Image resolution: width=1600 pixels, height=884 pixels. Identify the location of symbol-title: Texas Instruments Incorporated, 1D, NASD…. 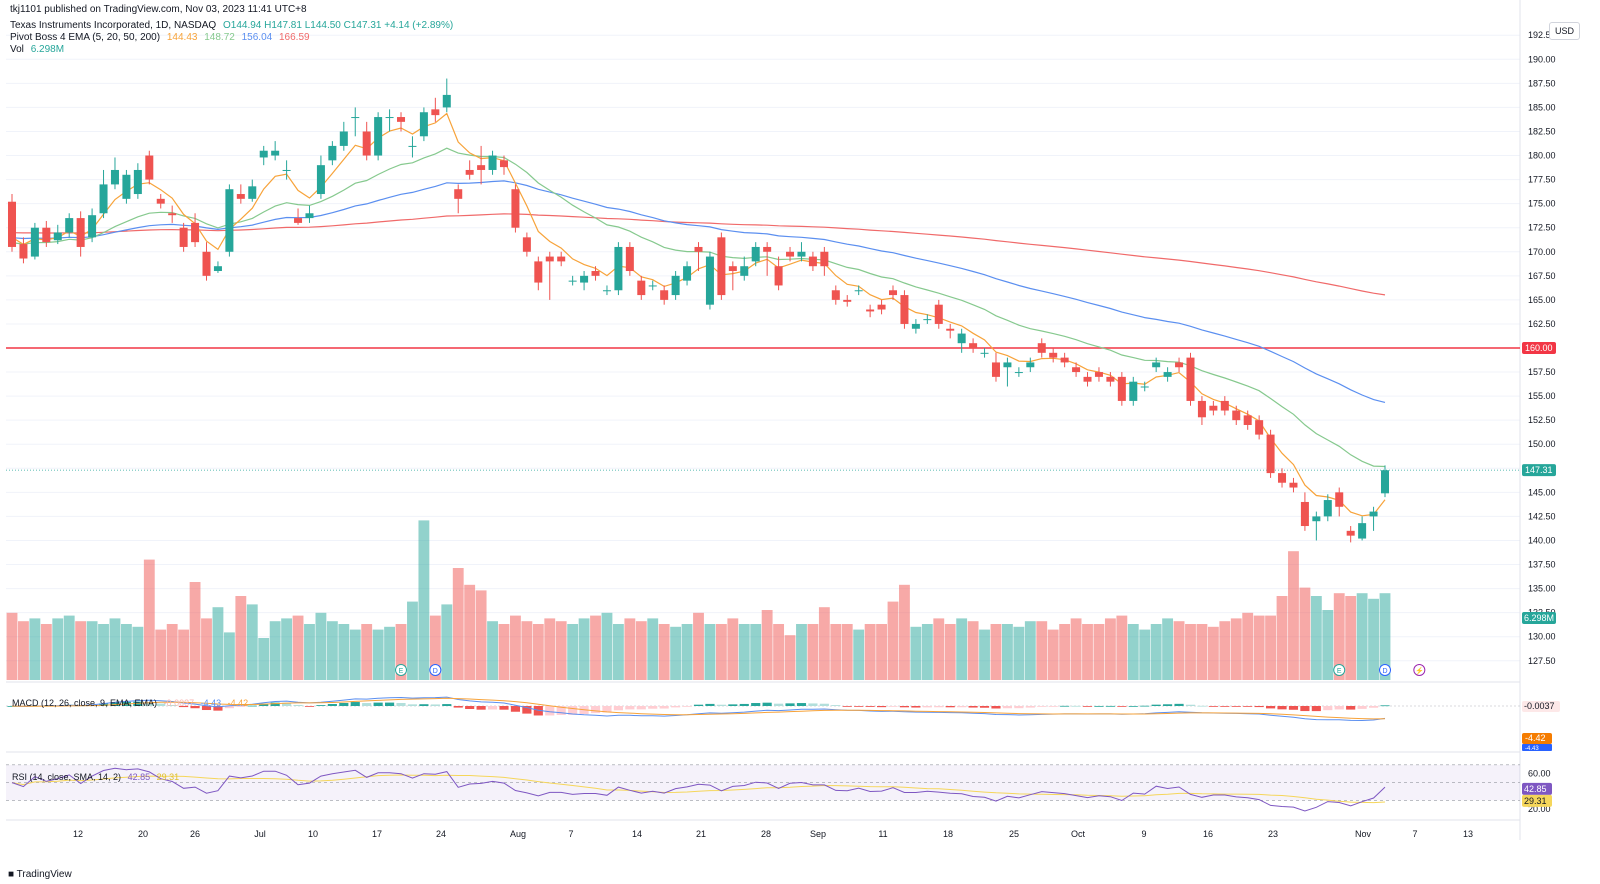
(113, 25).